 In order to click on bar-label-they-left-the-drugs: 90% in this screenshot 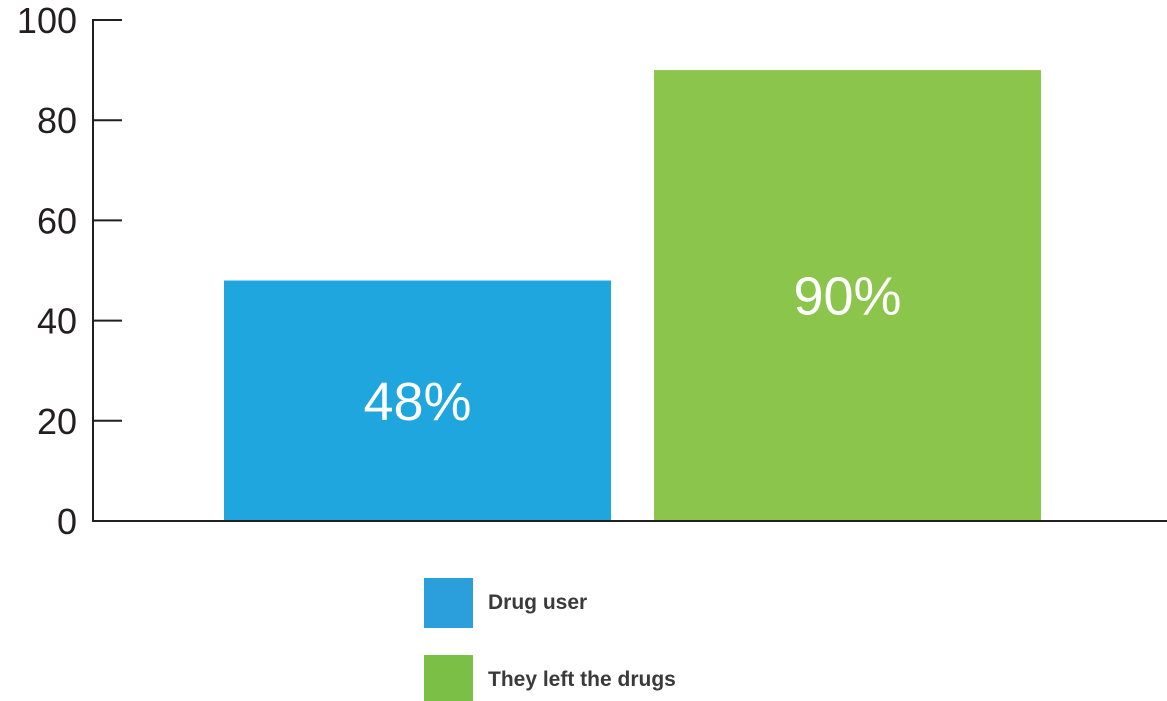, I will do `click(847, 297)`.